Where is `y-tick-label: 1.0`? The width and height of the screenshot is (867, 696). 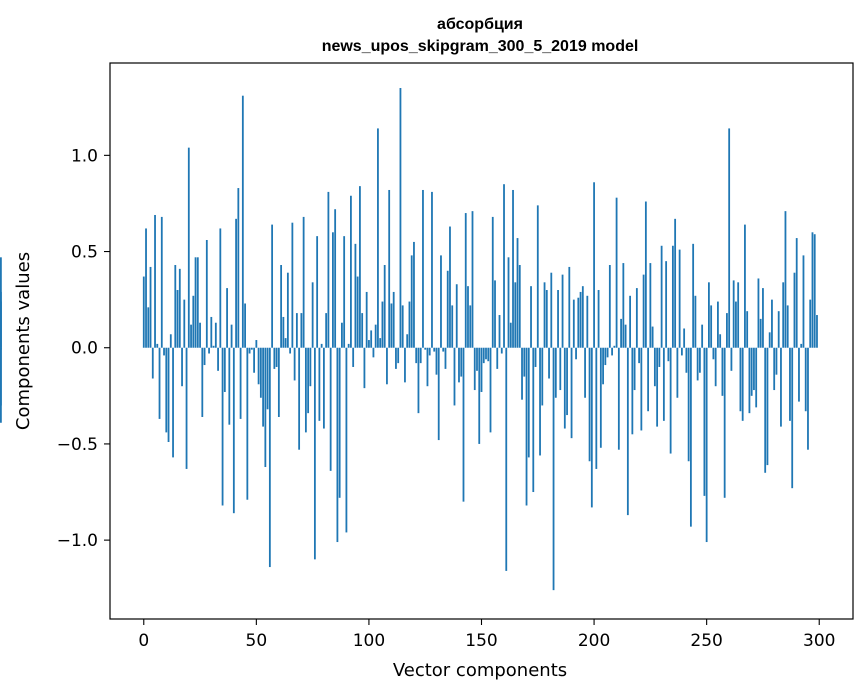 y-tick-label: 1.0 is located at coordinates (84, 156).